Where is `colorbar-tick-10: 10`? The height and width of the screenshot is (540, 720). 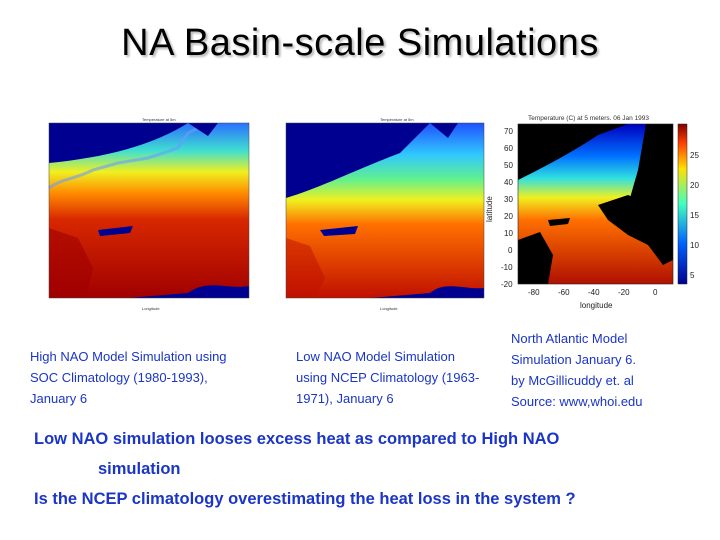 colorbar-tick-10: 10 is located at coordinates (694, 245).